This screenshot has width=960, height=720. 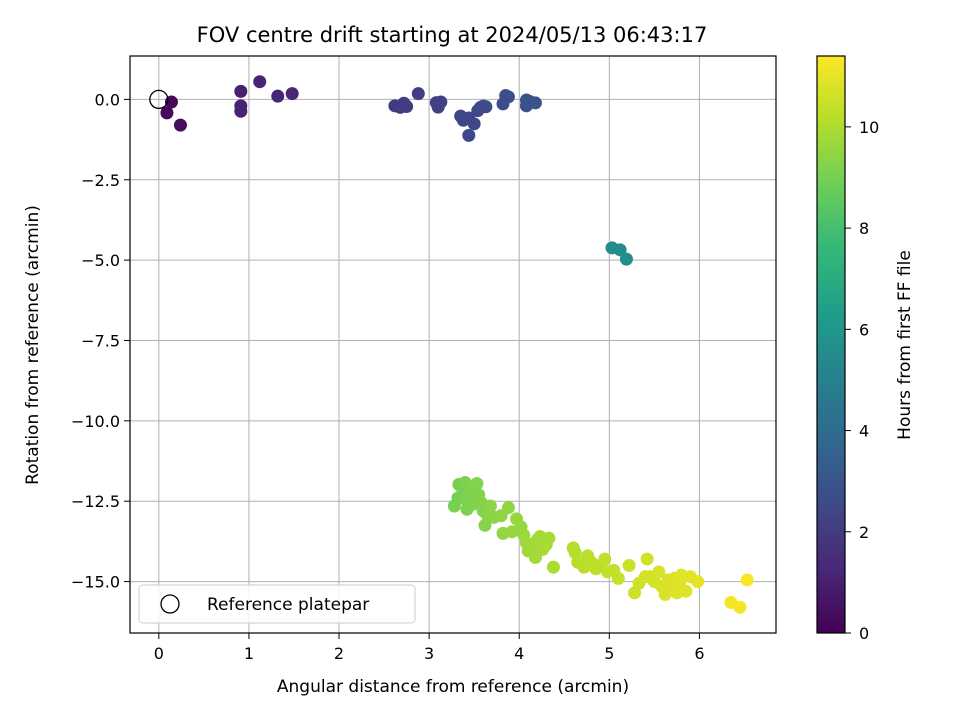 I want to click on legend: Reference platepar, so click(x=277, y=604).